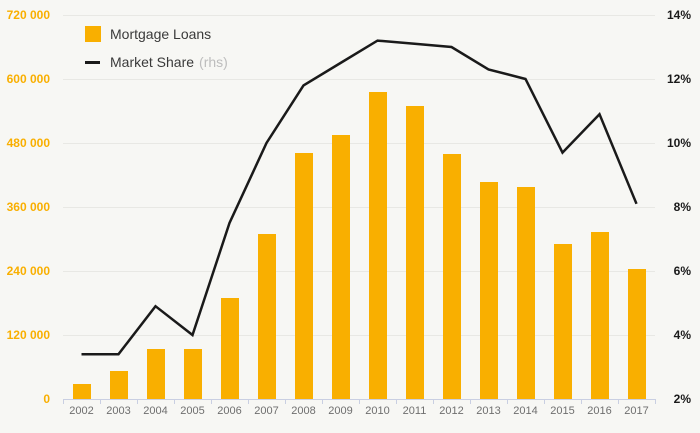  What do you see at coordinates (28, 79) in the screenshot?
I see `y-axis-label-left: 600 000` at bounding box center [28, 79].